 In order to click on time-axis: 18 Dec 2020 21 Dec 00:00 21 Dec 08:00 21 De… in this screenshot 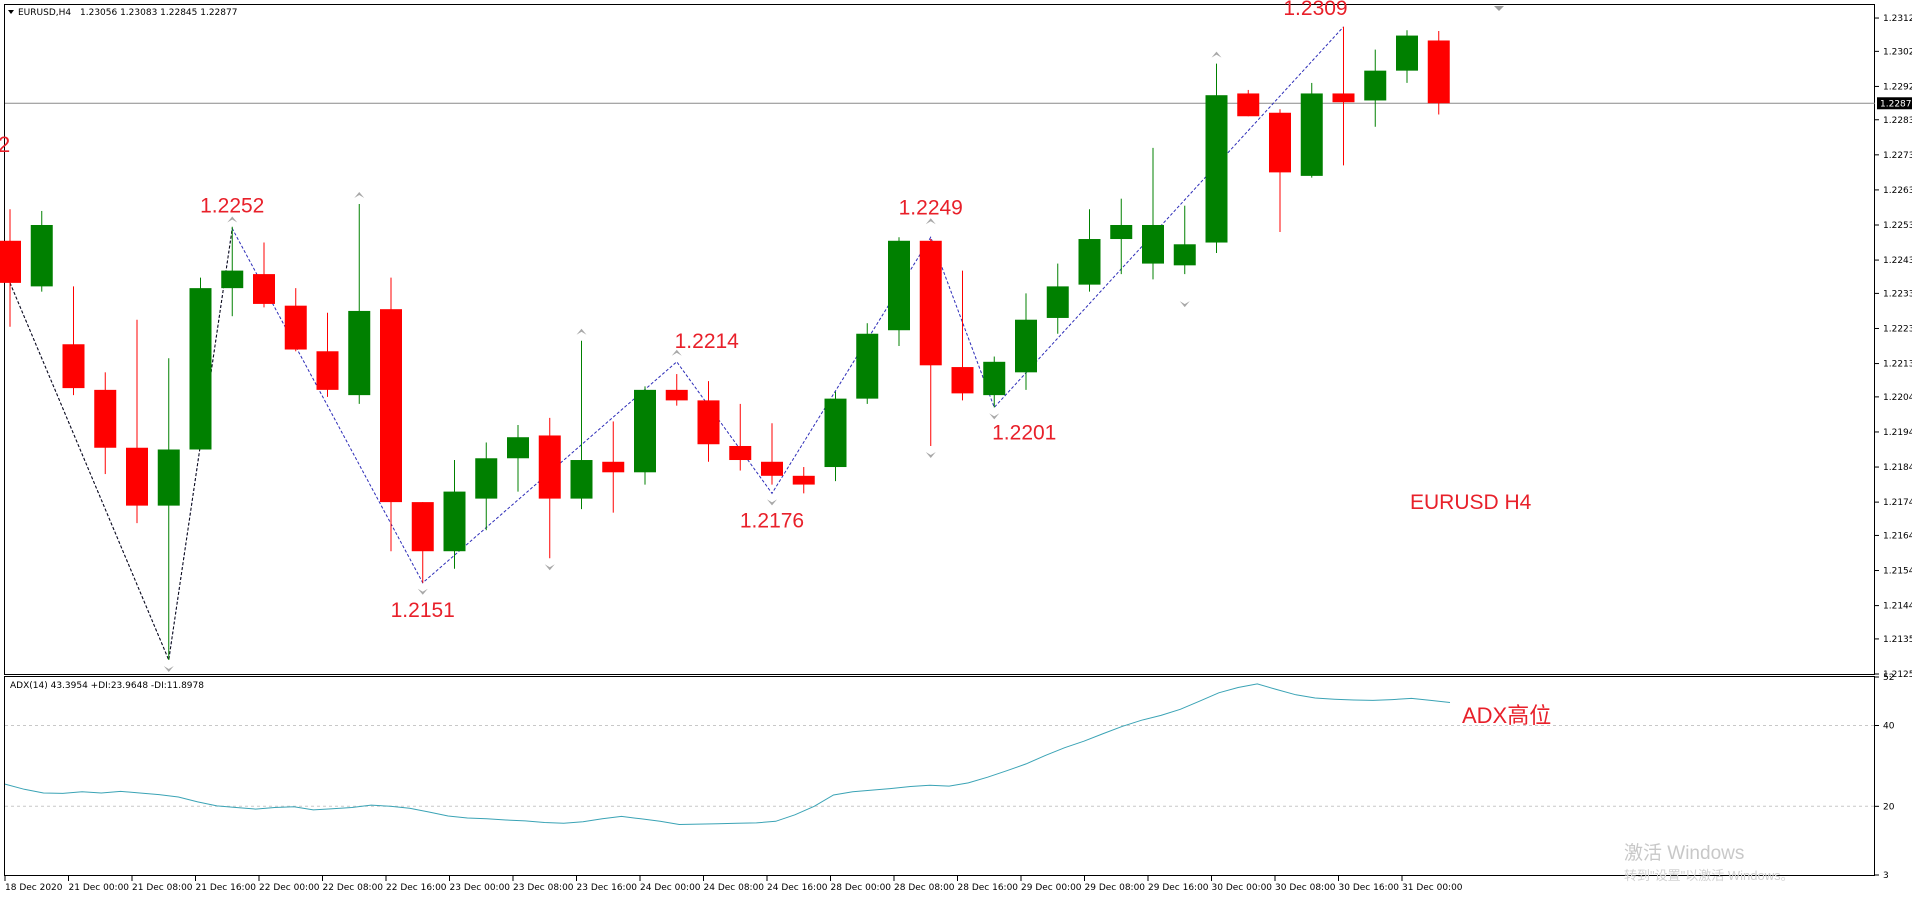, I will do `click(733, 884)`.